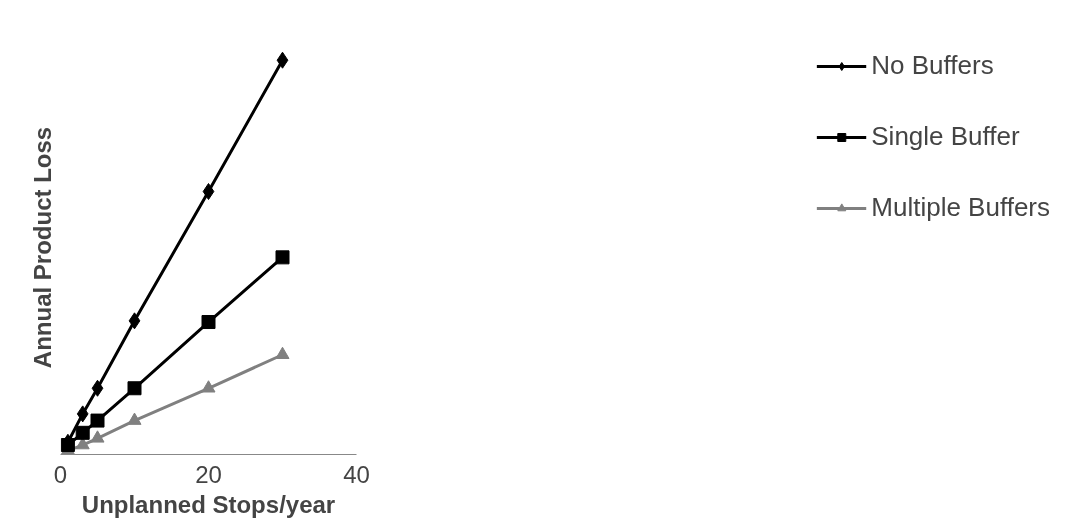 The height and width of the screenshot is (529, 1077). Describe the element at coordinates (356, 474) in the screenshot. I see `x-tick-label: 40` at that location.